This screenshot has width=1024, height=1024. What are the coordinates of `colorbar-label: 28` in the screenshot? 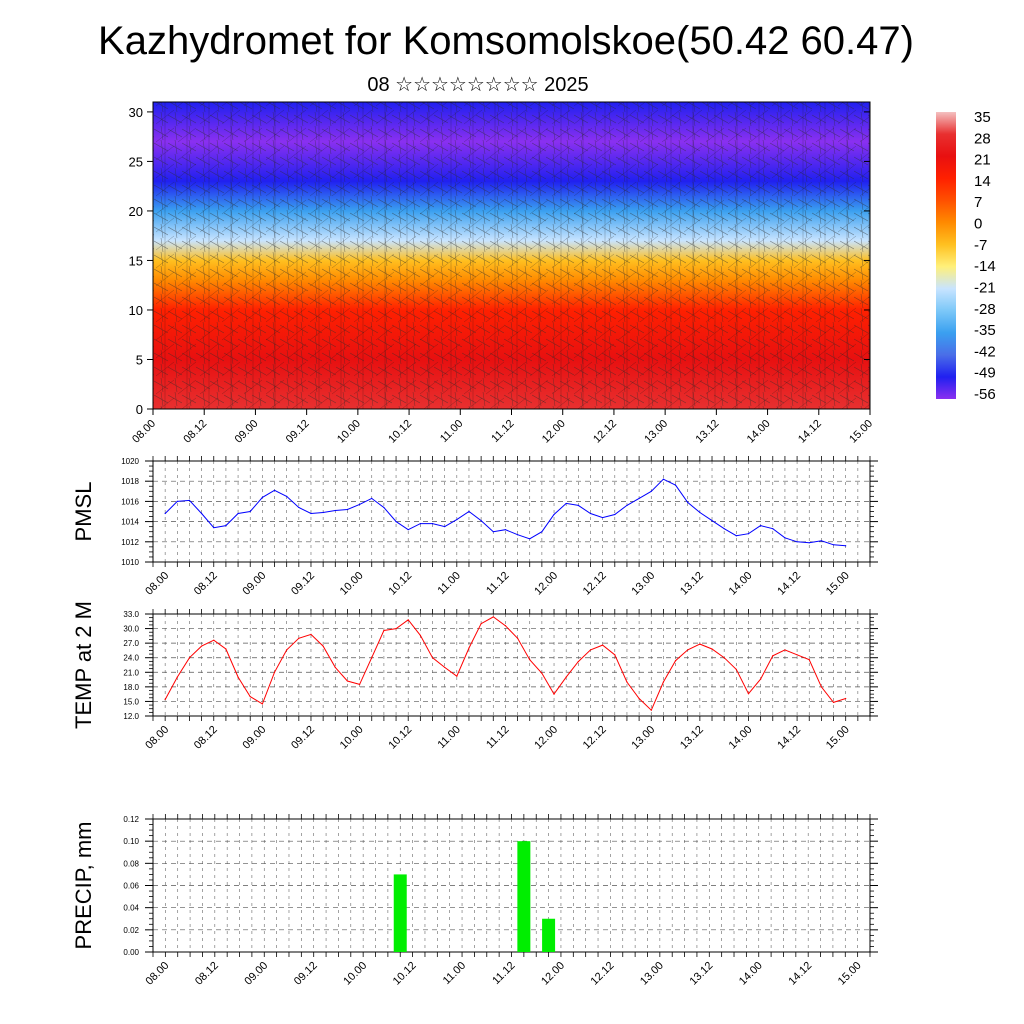 It's located at (982, 138).